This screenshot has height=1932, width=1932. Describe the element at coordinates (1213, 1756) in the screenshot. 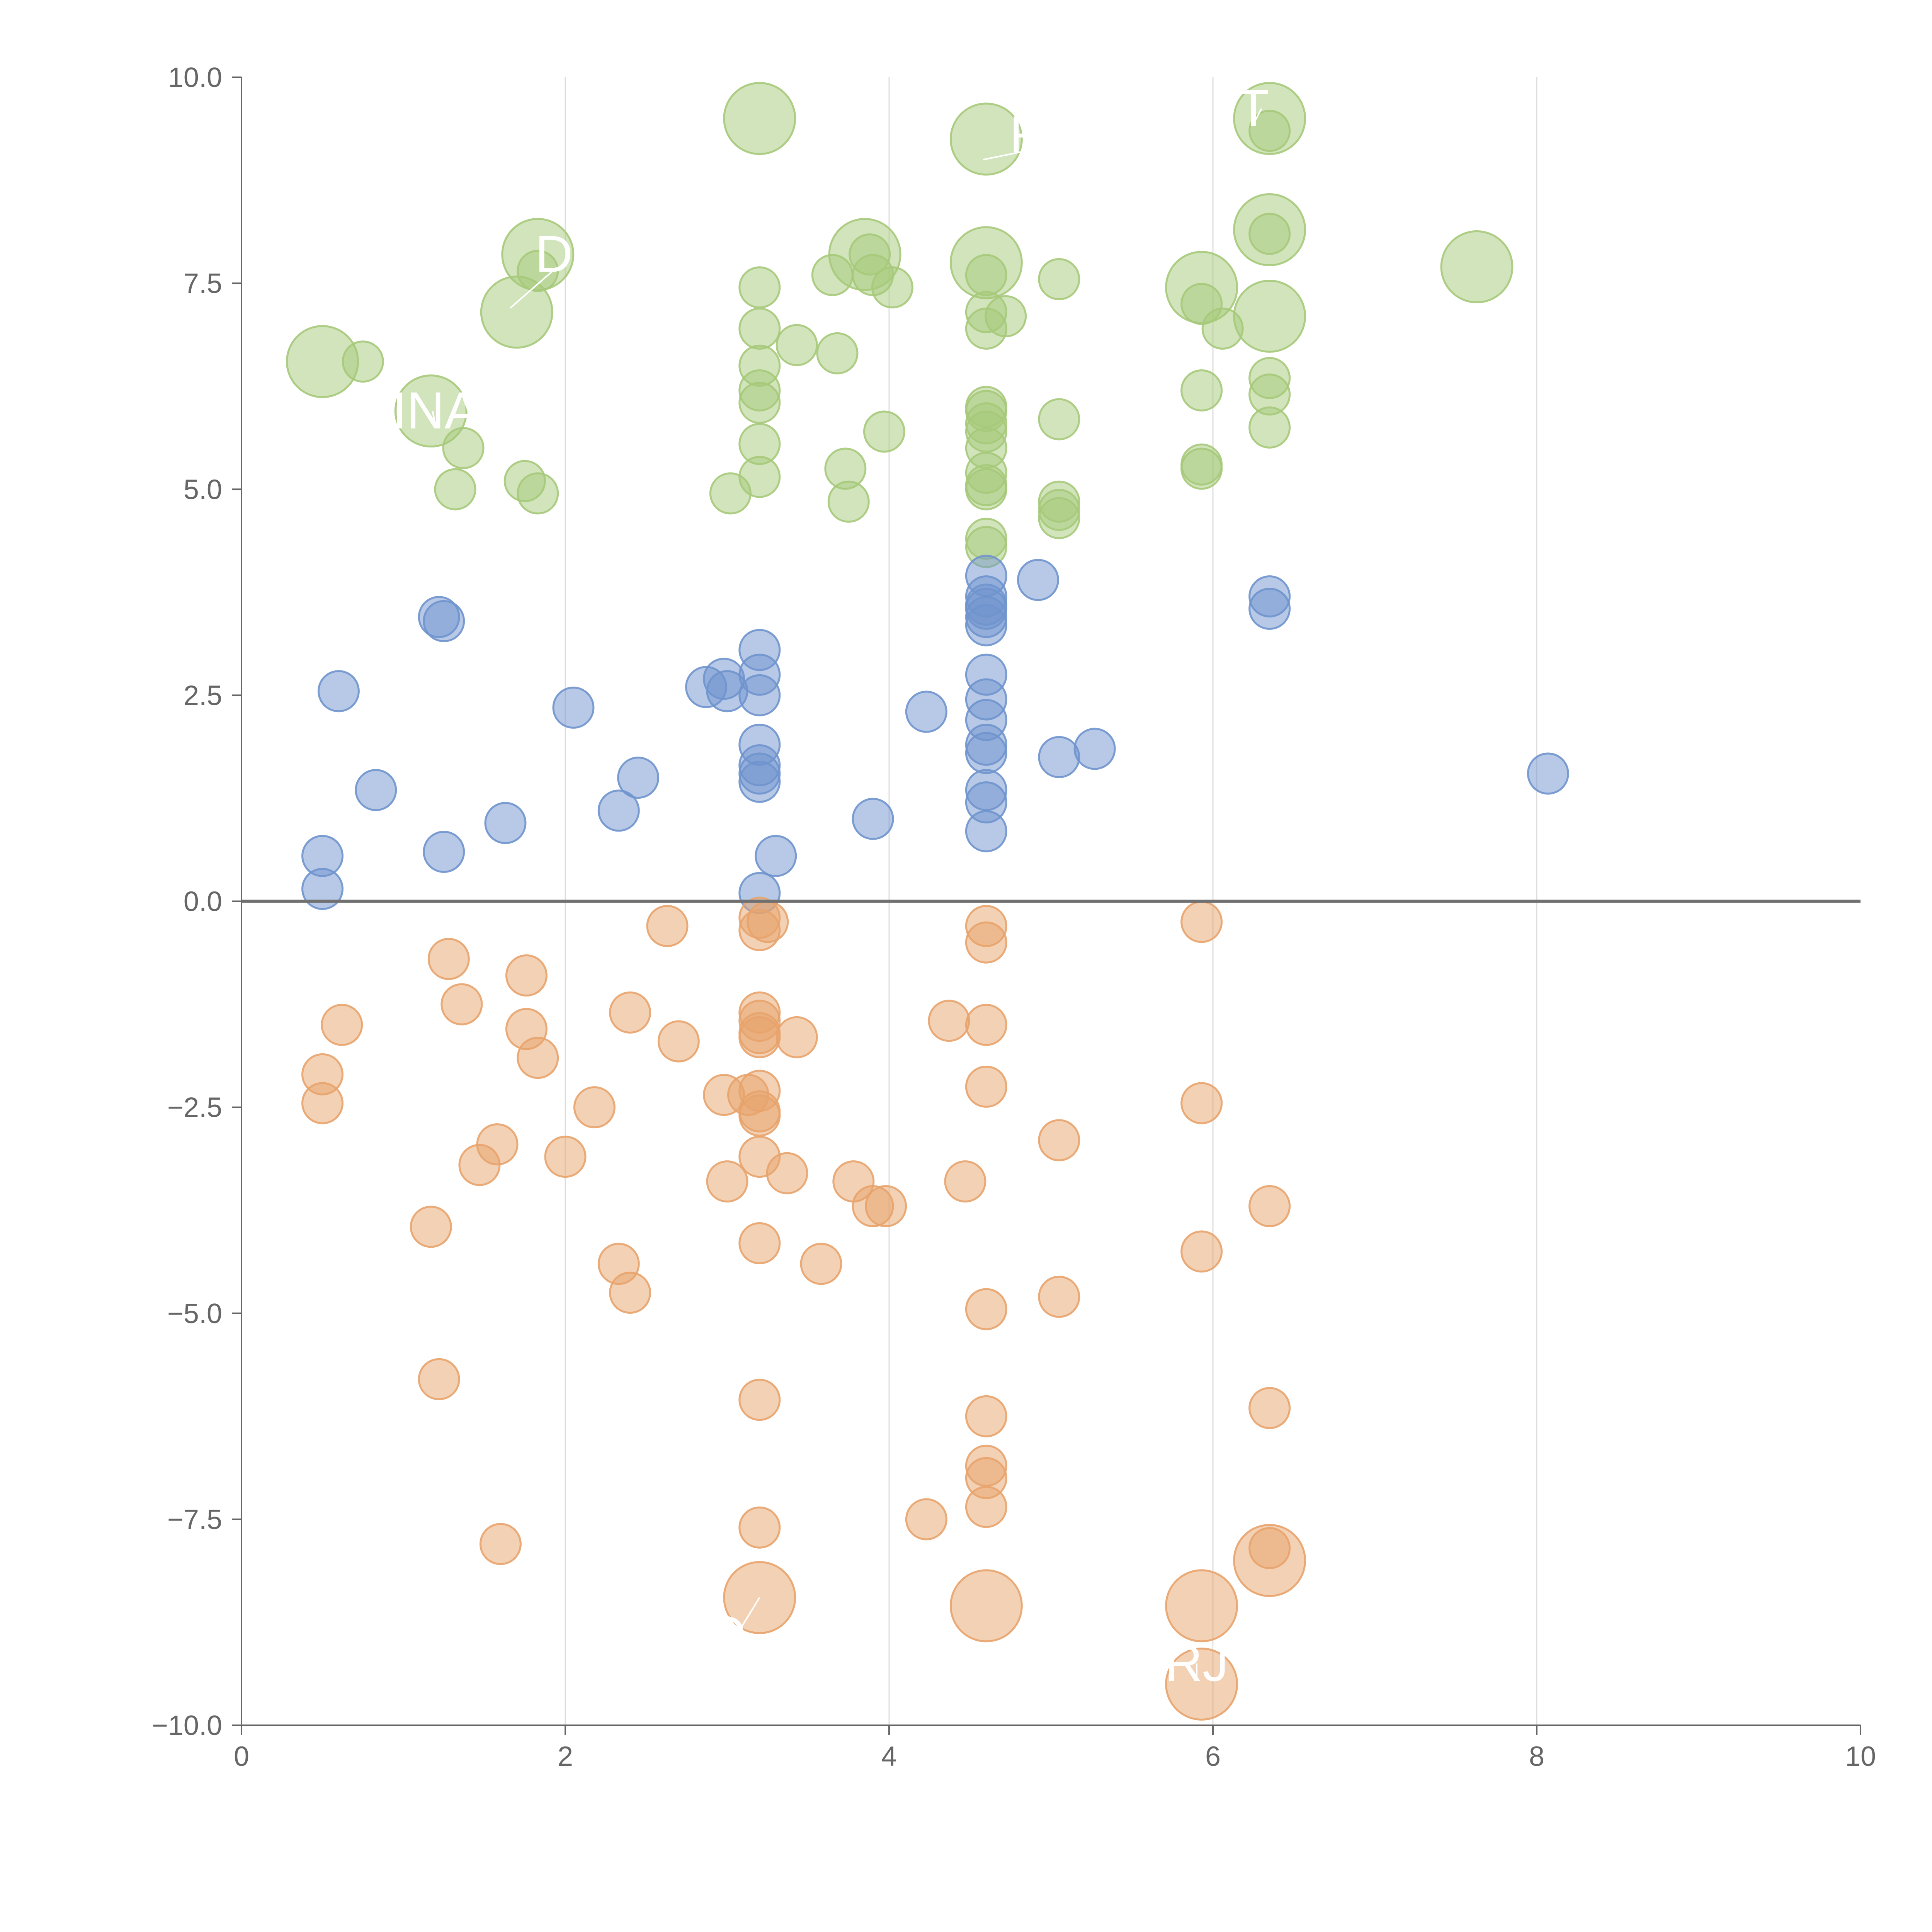

I see `x-tick-label: 6` at that location.